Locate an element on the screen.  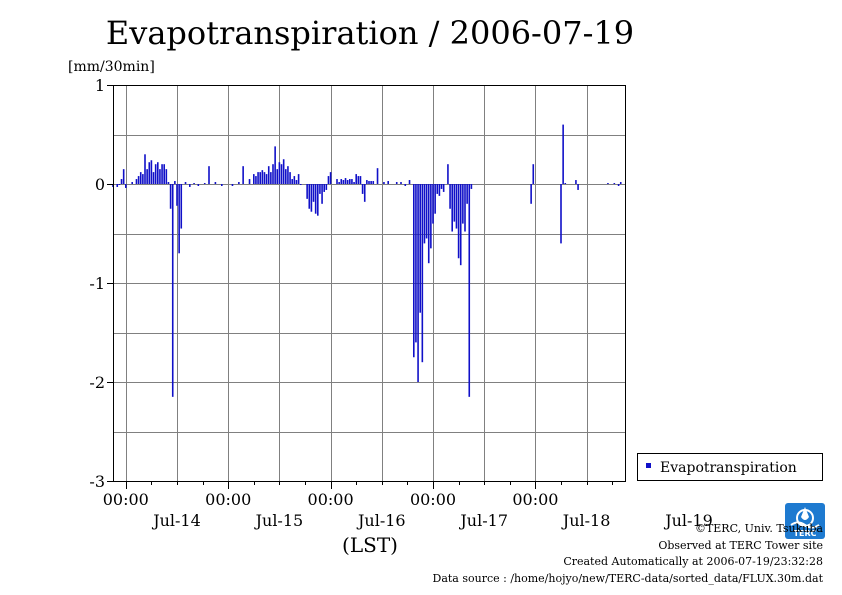
y-tick-label: -2 is located at coordinates (97, 382).